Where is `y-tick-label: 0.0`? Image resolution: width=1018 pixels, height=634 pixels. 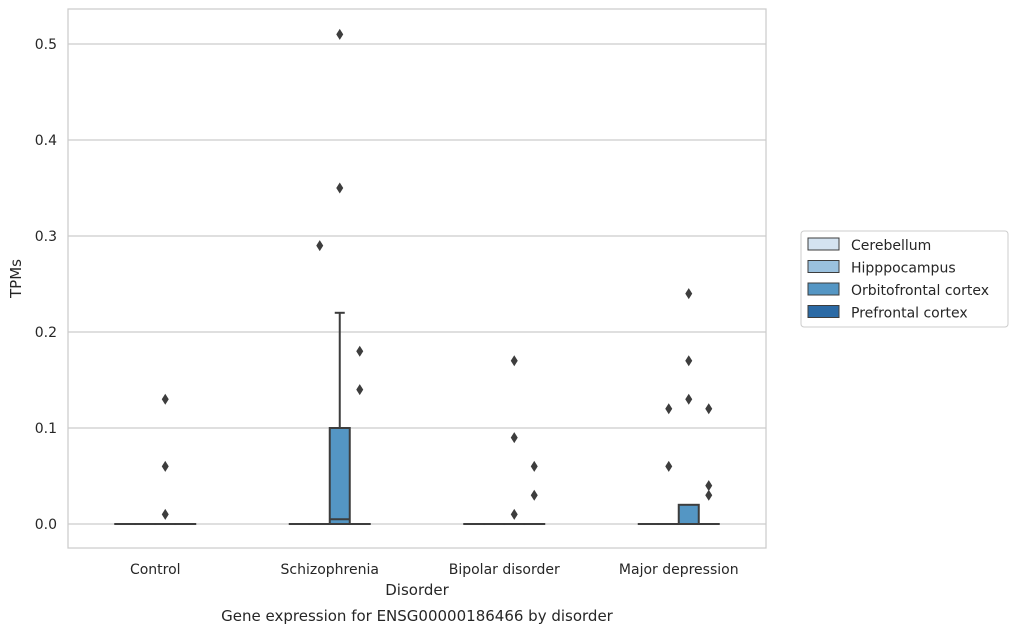 y-tick-label: 0.0 is located at coordinates (46, 525).